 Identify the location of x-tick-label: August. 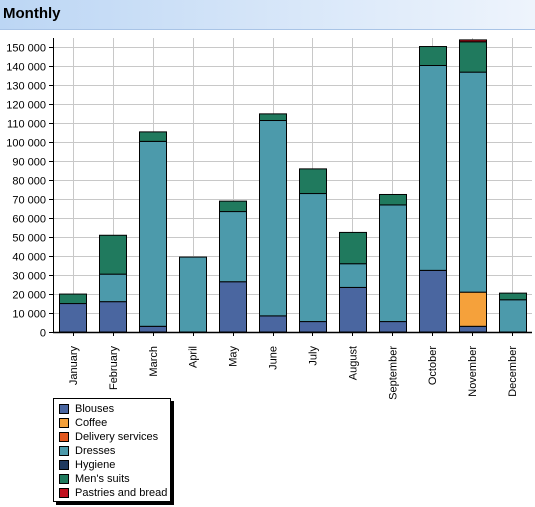
(353, 363).